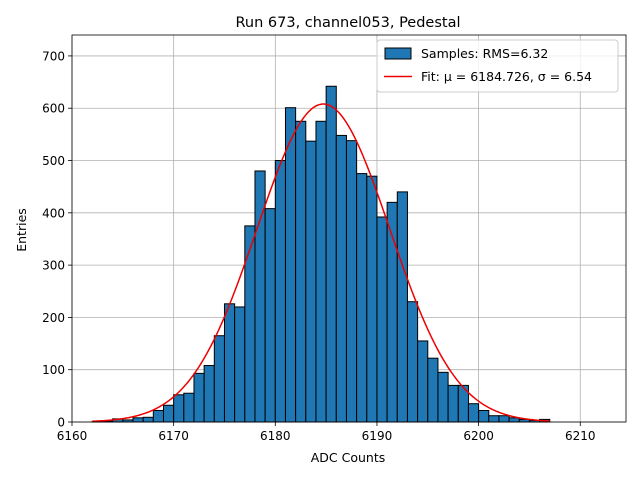 This screenshot has height=480, width=640. I want to click on legend-fit-label: Fit: μ = 6184.726, σ = 6.54, so click(506, 76).